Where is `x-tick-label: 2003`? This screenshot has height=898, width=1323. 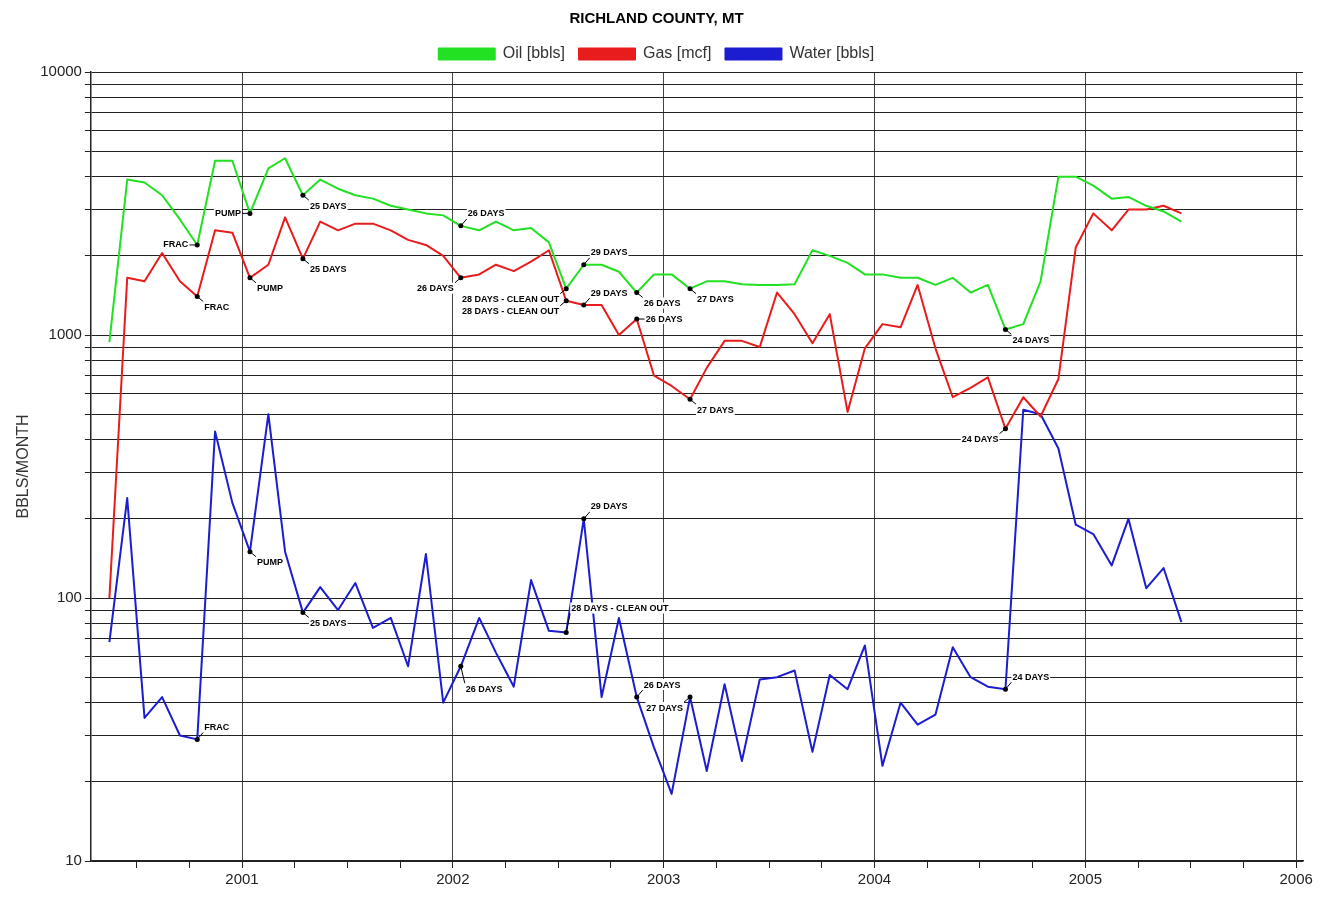 x-tick-label: 2003 is located at coordinates (664, 879).